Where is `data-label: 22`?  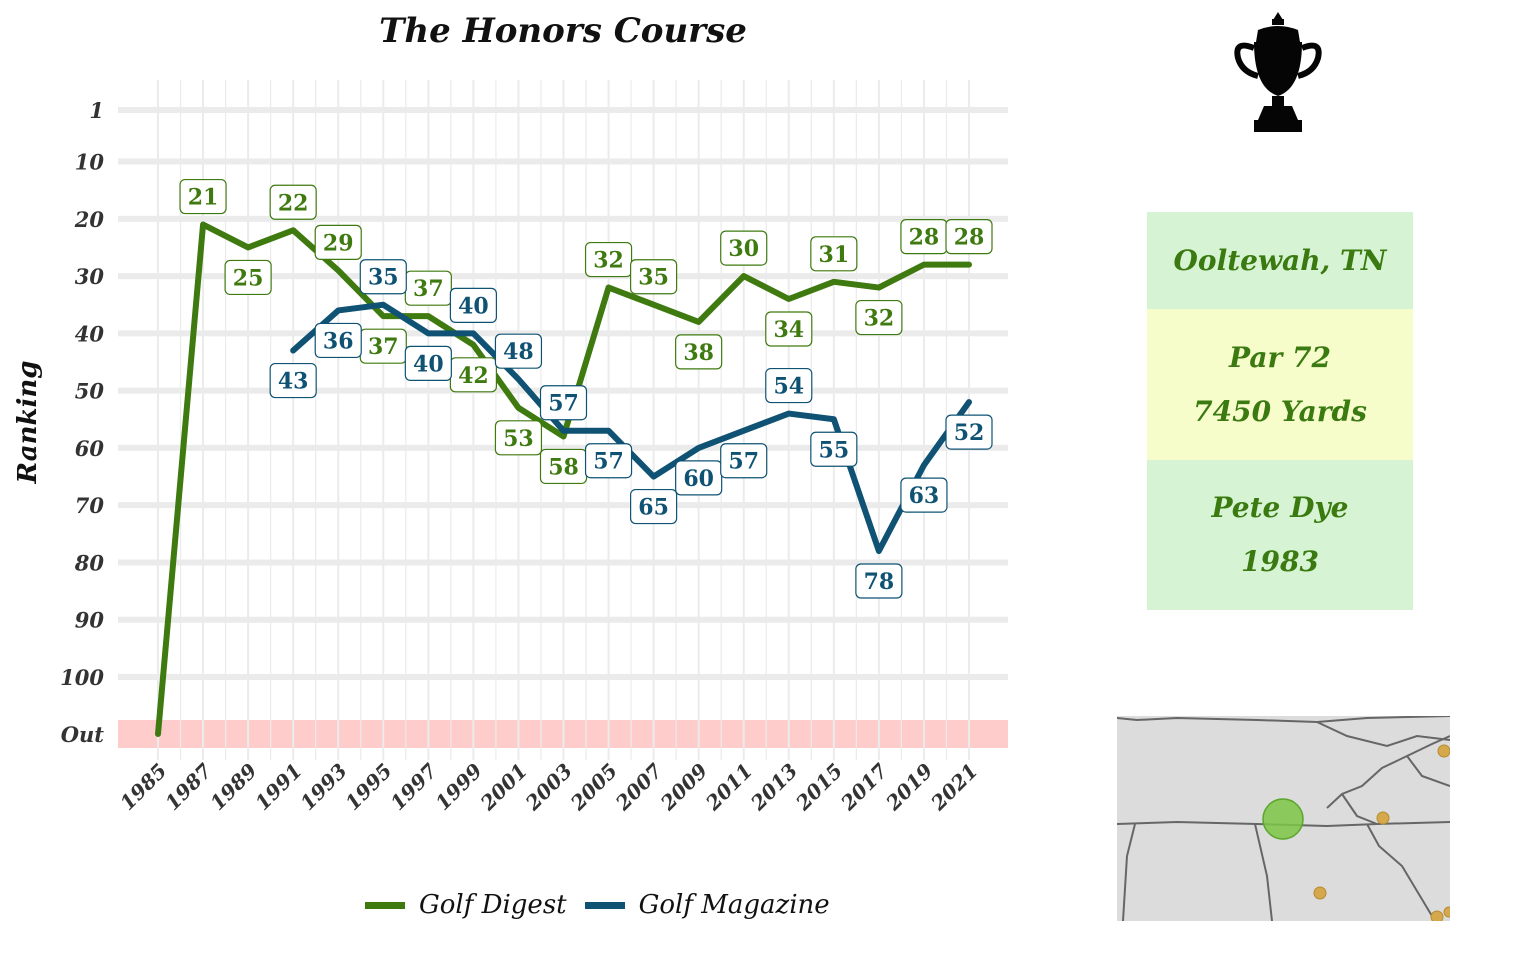 data-label: 22 is located at coordinates (293, 202).